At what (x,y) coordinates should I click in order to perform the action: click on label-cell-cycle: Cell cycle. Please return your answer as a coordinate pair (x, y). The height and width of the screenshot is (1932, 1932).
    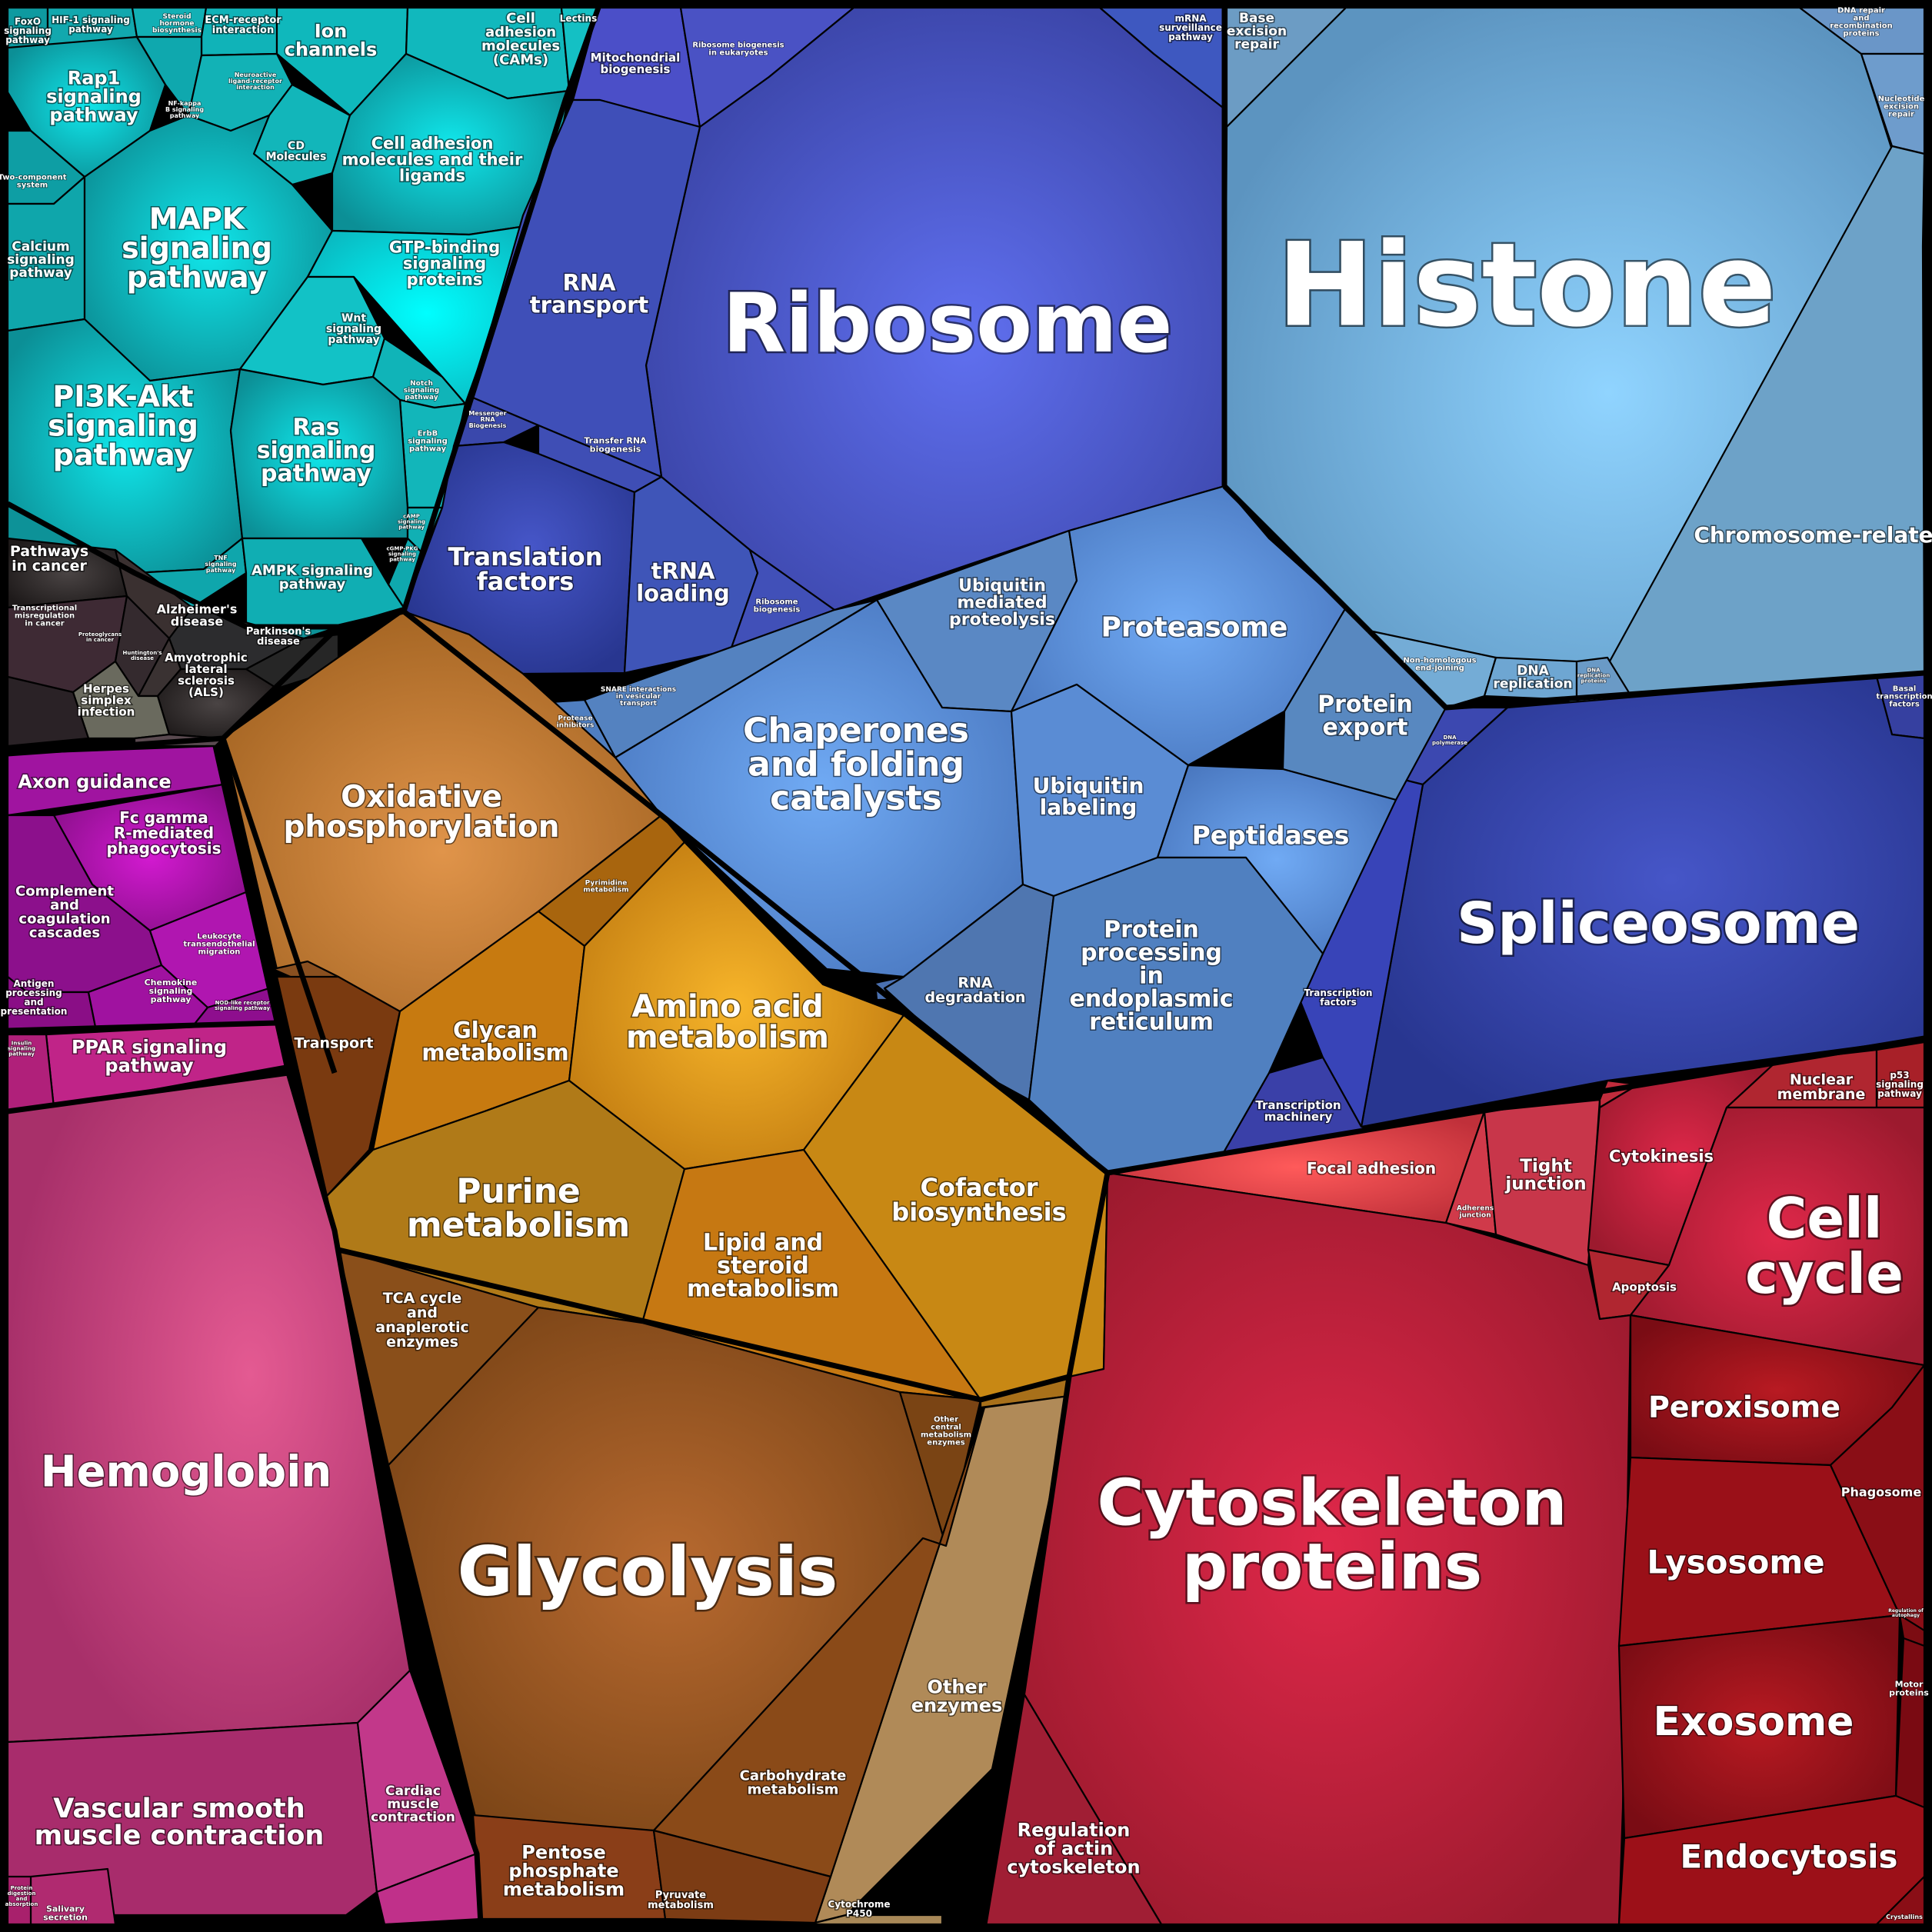
    Looking at the image, I should click on (1824, 1246).